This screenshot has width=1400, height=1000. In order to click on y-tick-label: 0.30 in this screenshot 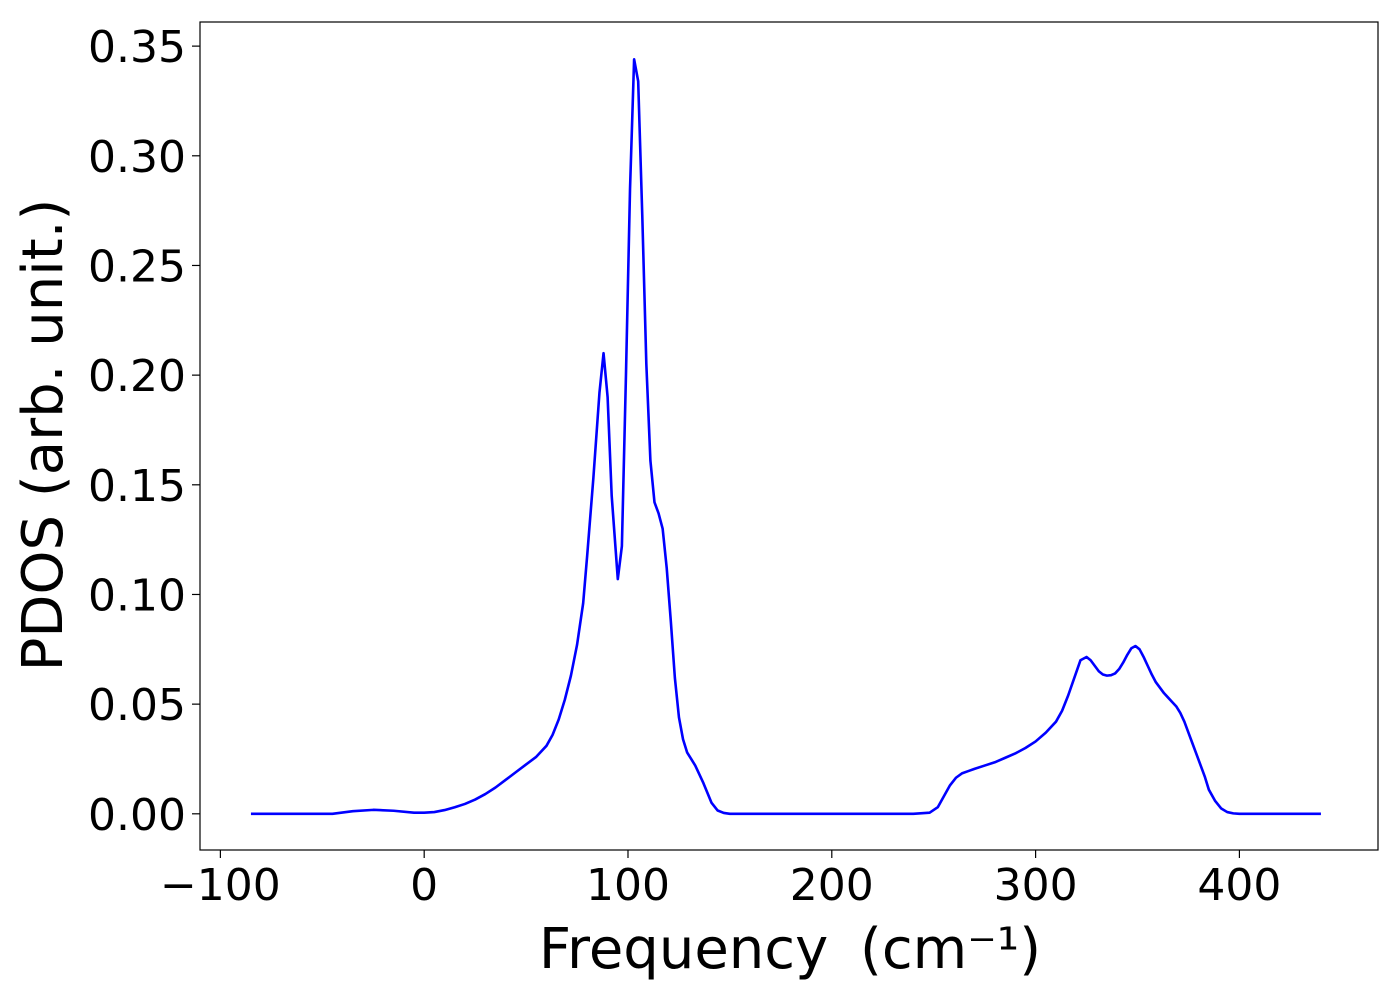, I will do `click(137, 157)`.